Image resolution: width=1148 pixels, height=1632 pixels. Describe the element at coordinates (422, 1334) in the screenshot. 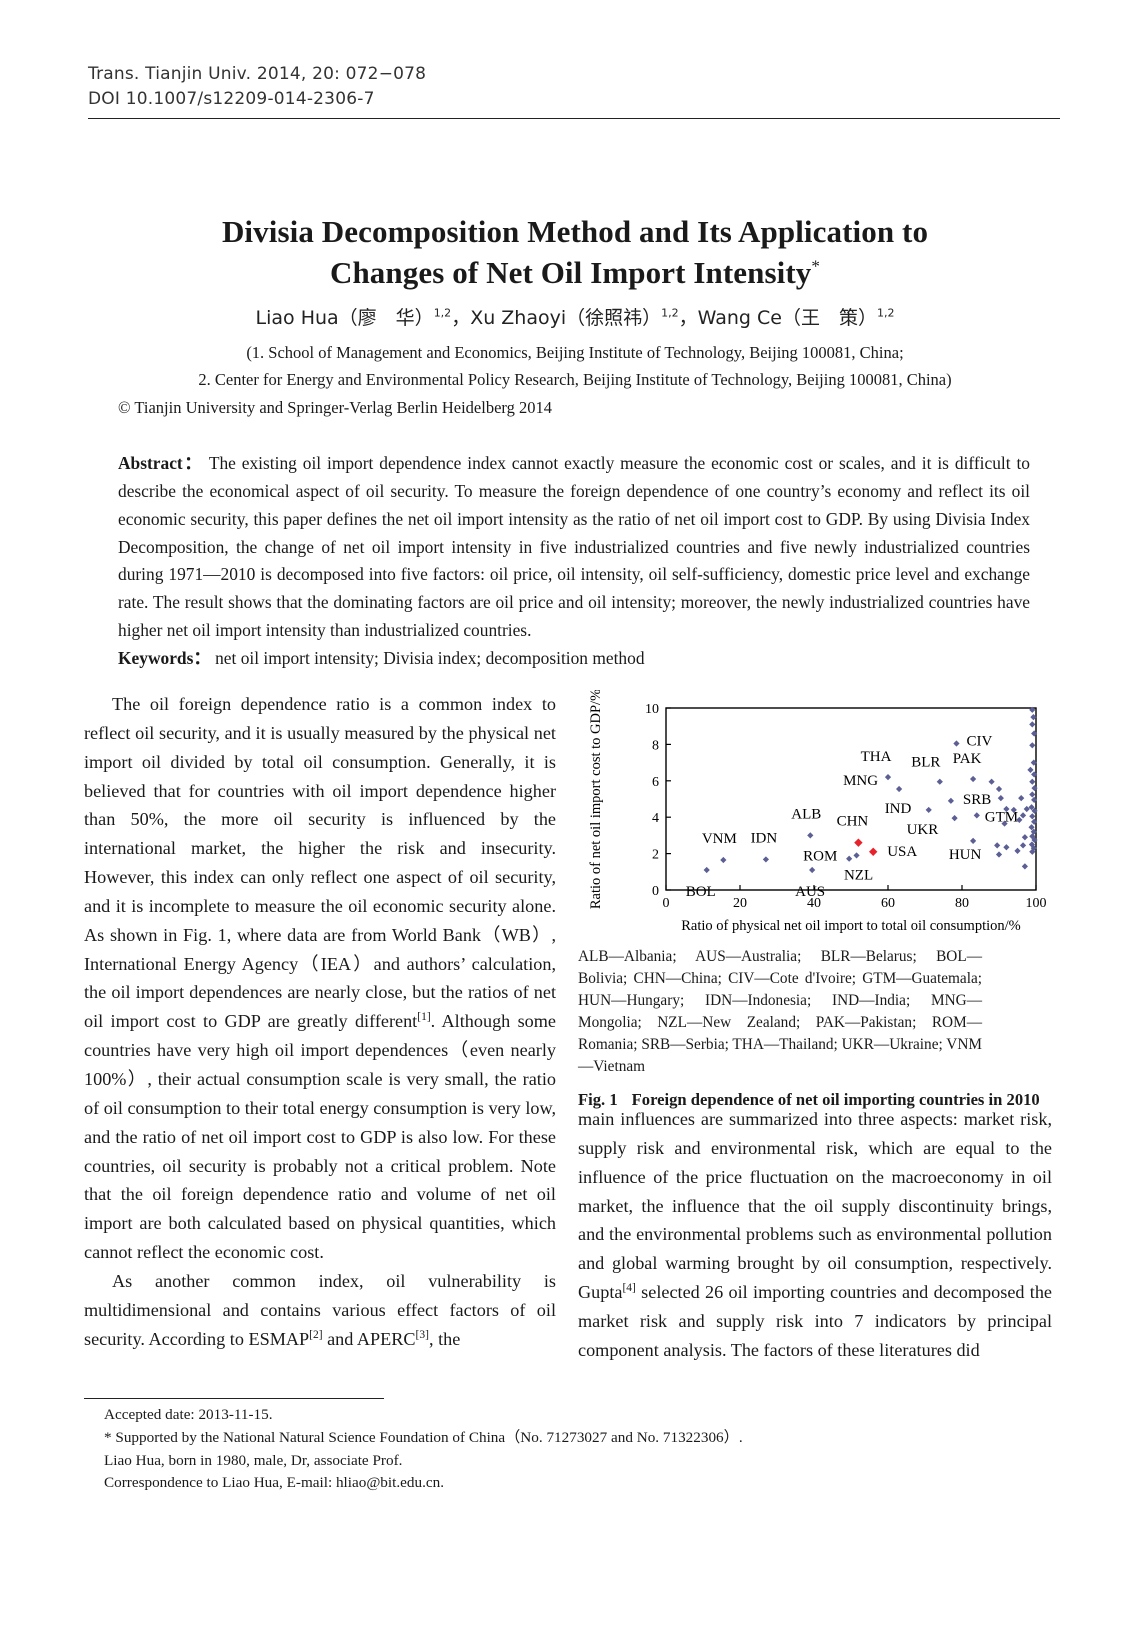

I see `citation-ref-3: [3]` at that location.